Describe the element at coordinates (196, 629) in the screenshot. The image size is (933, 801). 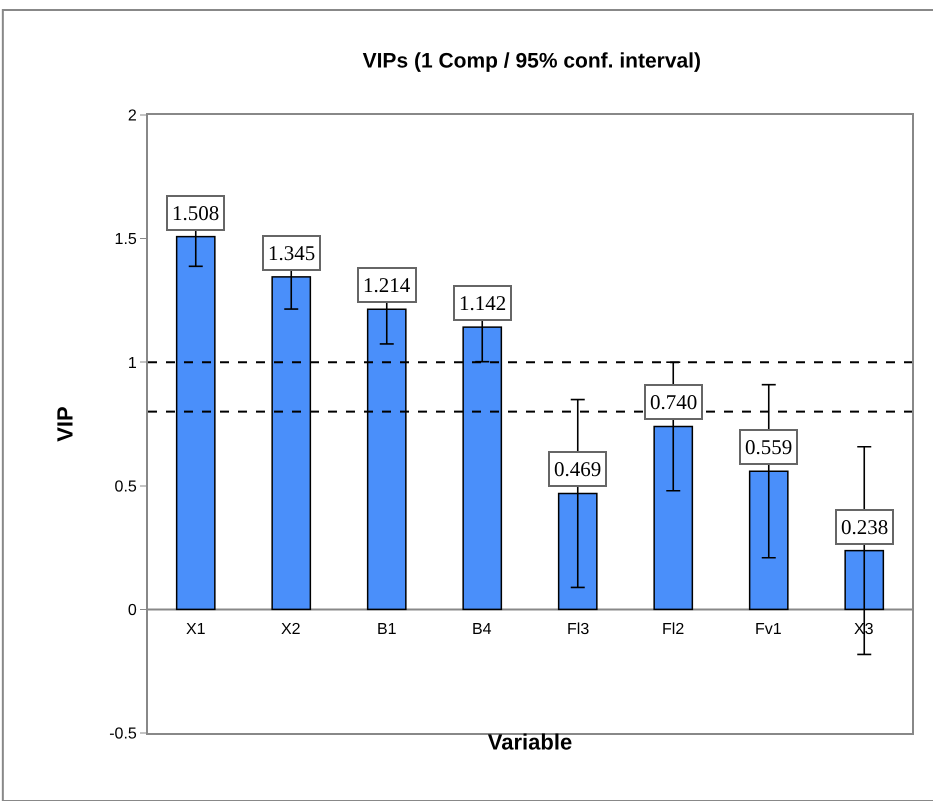
I see `x-tick-label: X1` at that location.